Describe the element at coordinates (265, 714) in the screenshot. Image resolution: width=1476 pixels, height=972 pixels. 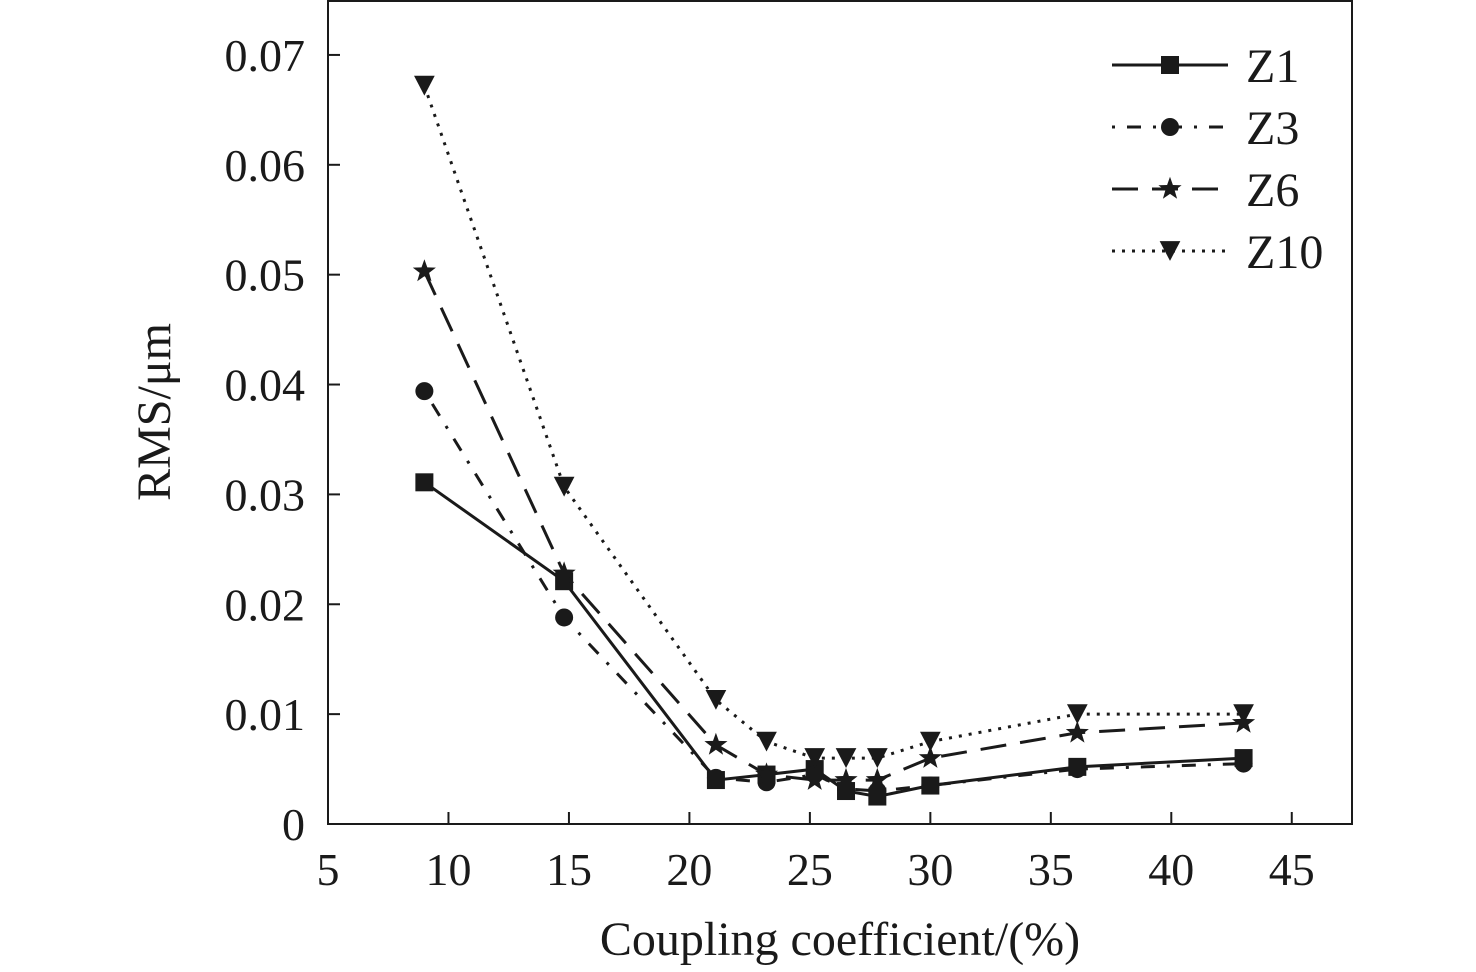
I see `y-tick-label: 0.01` at that location.